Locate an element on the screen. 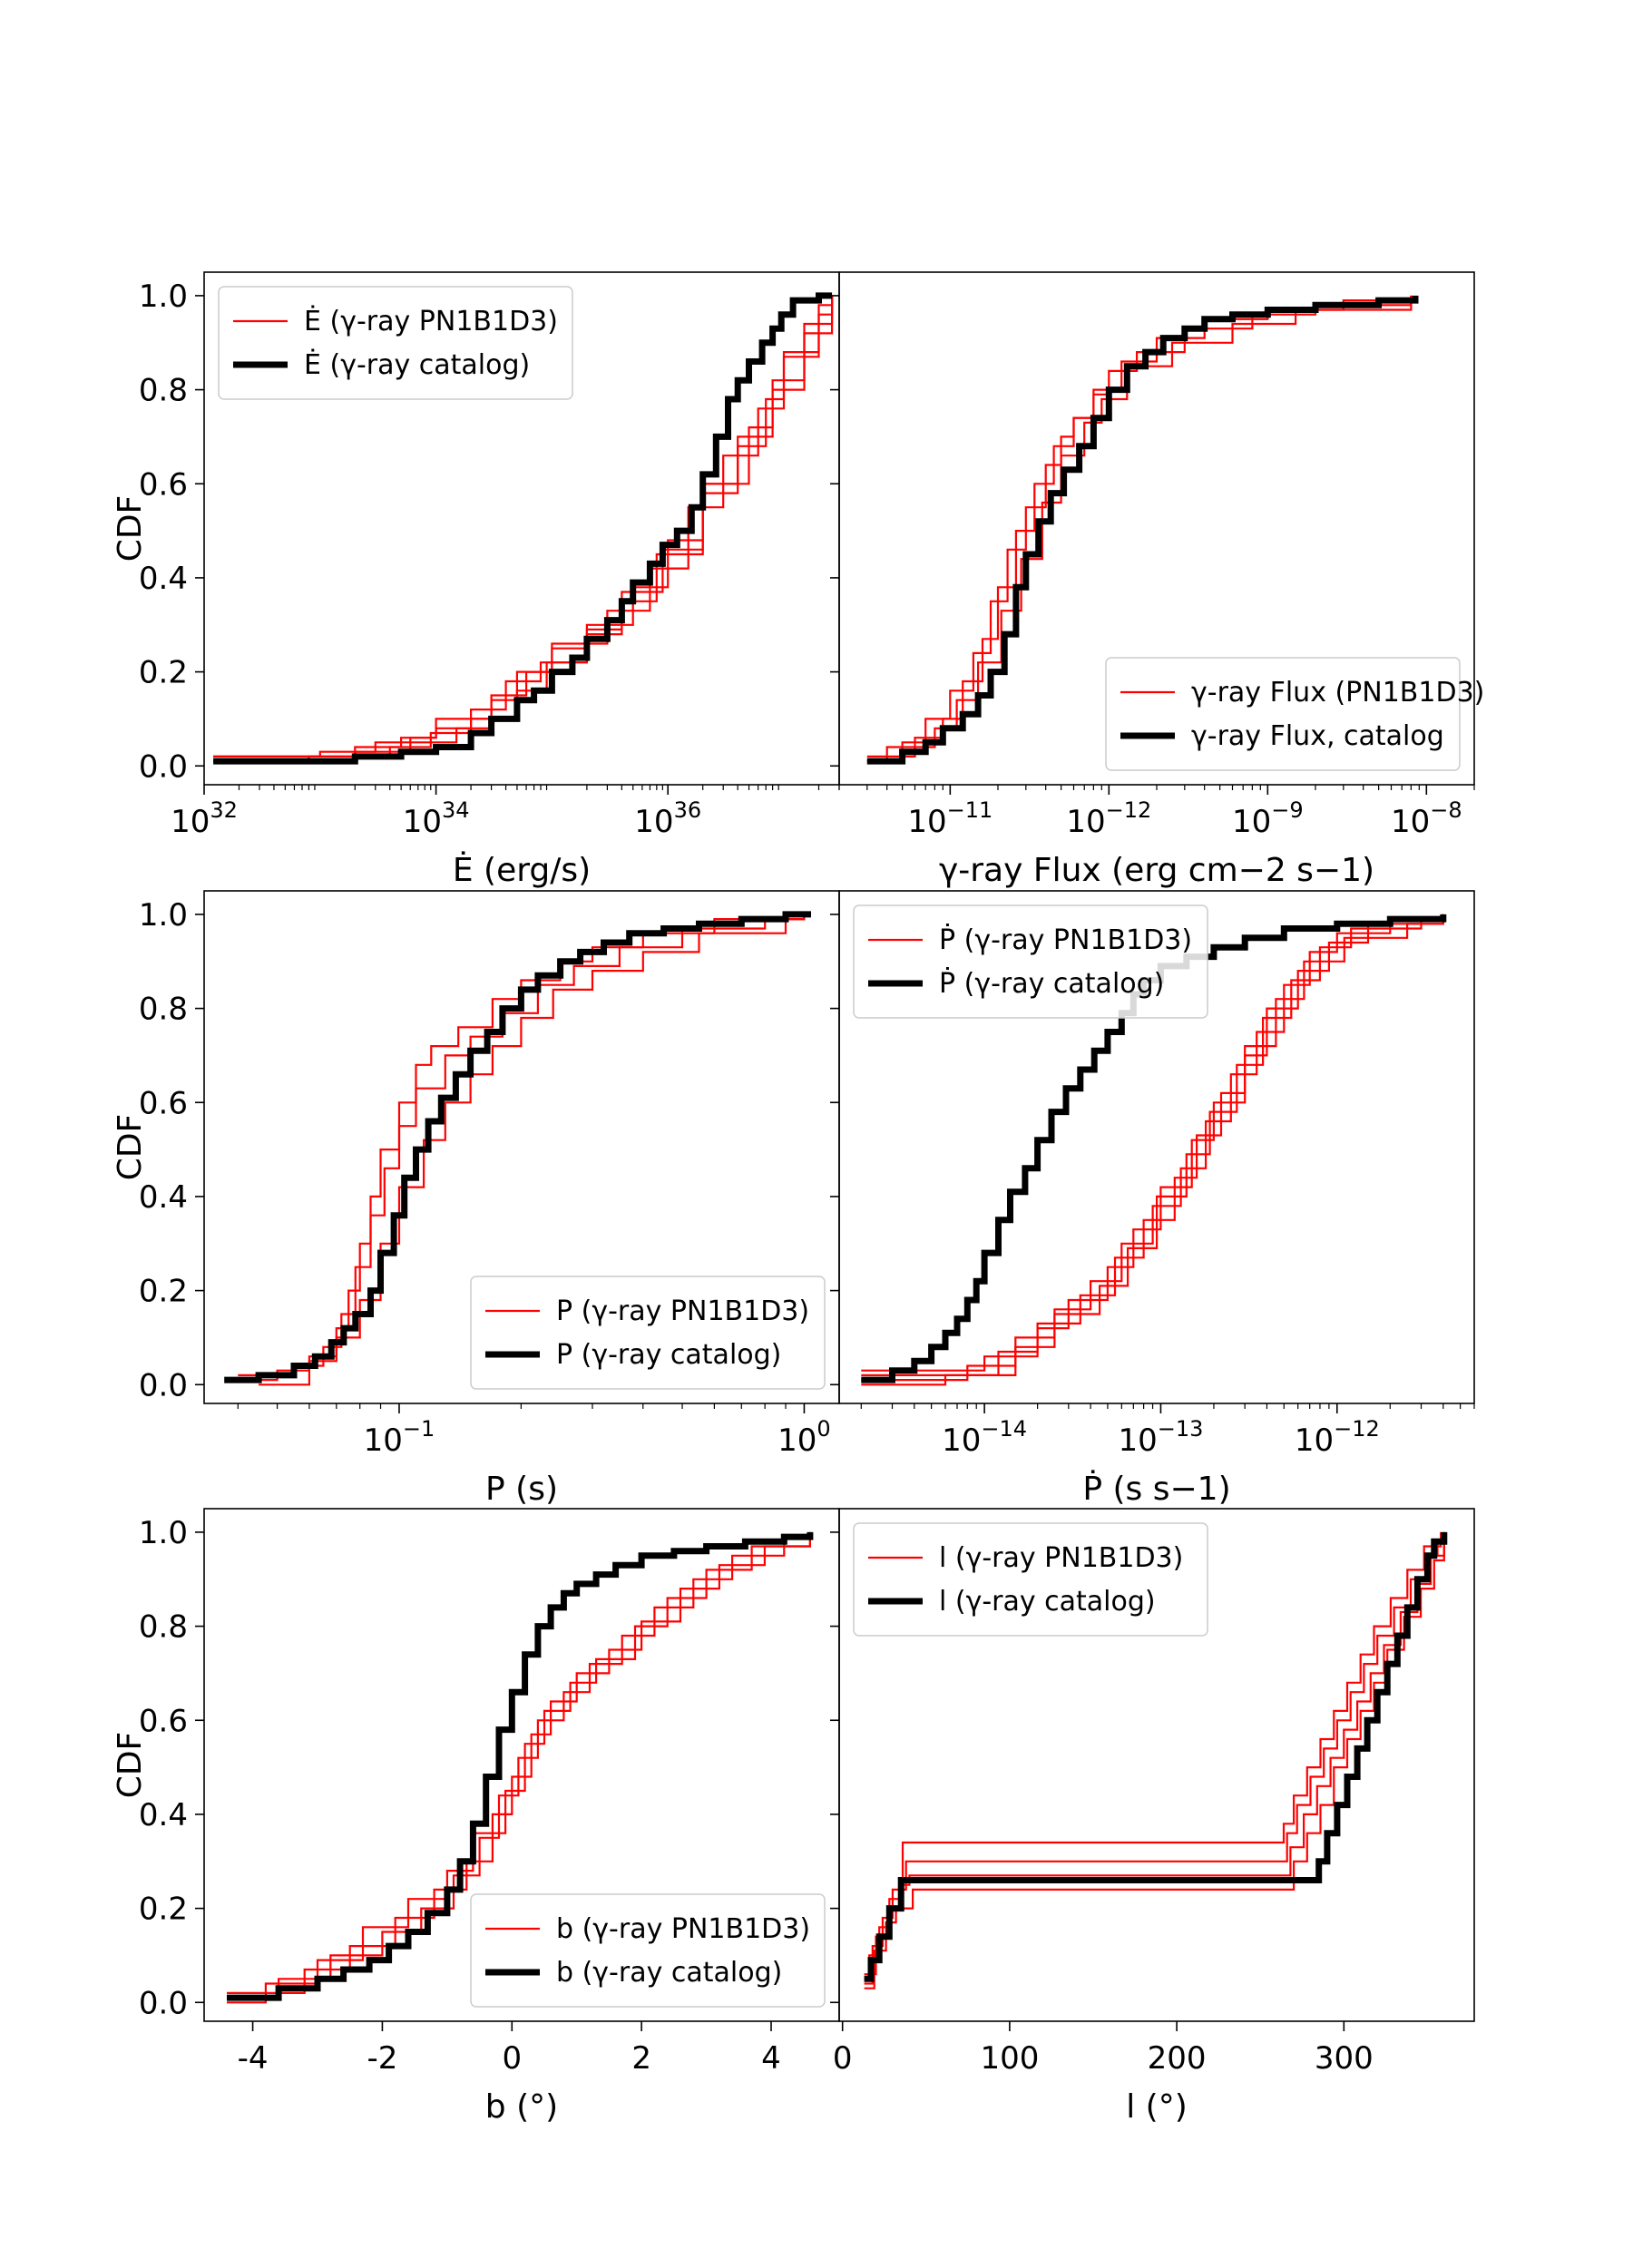 This screenshot has height=2268, width=1633. legend-label: l (γ-ray catalog) is located at coordinates (1047, 1602).